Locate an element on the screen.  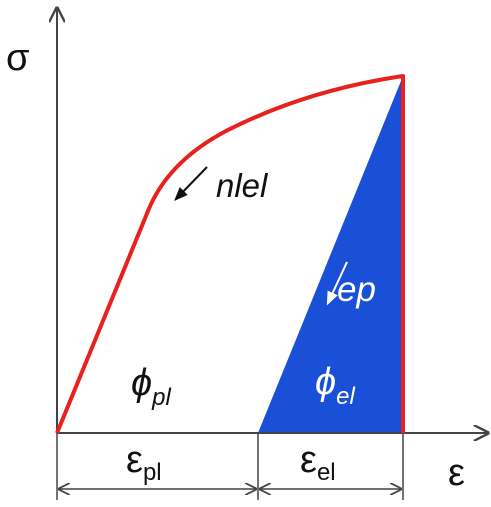
ep-arrow is located at coordinates (337, 283).